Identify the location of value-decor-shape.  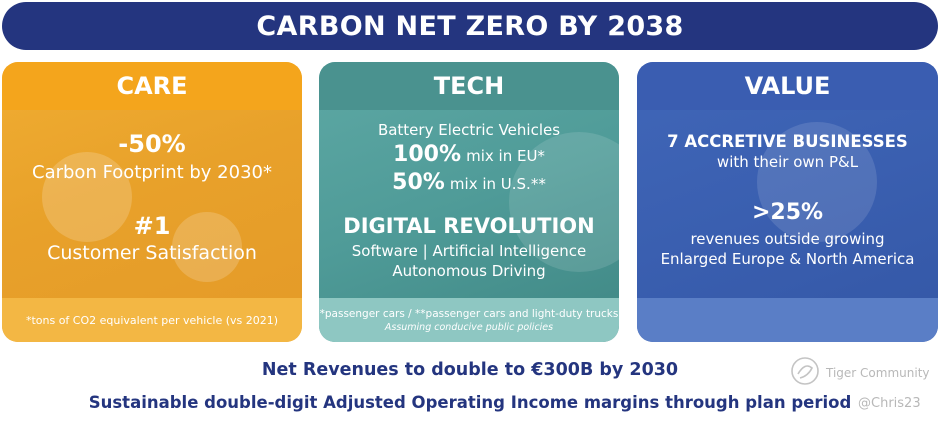
(817, 182).